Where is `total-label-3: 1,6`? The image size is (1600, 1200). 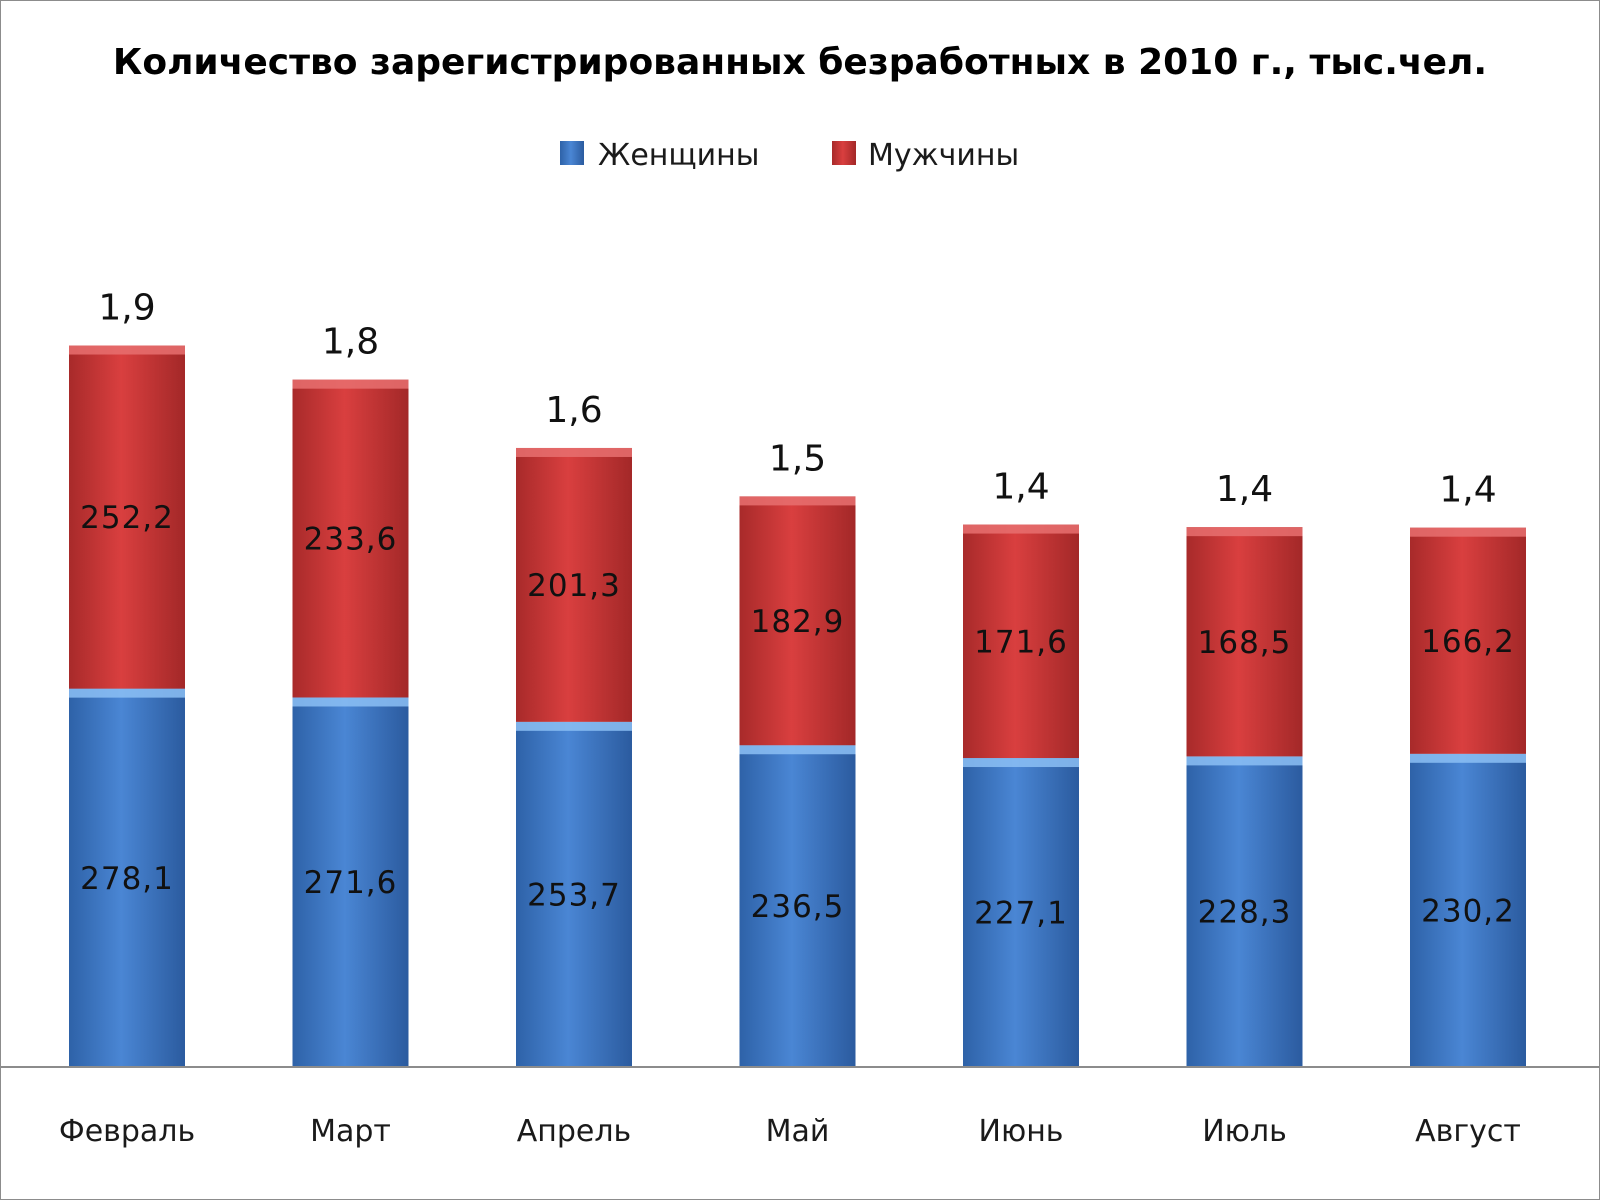
total-label-3: 1,6 is located at coordinates (573, 410).